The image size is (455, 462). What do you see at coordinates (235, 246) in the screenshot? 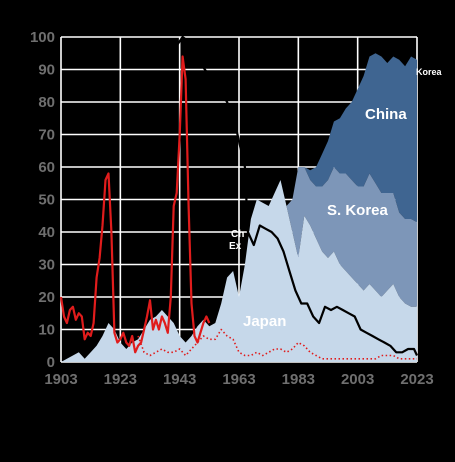
I see `label-clipped-b: Ex` at bounding box center [235, 246].